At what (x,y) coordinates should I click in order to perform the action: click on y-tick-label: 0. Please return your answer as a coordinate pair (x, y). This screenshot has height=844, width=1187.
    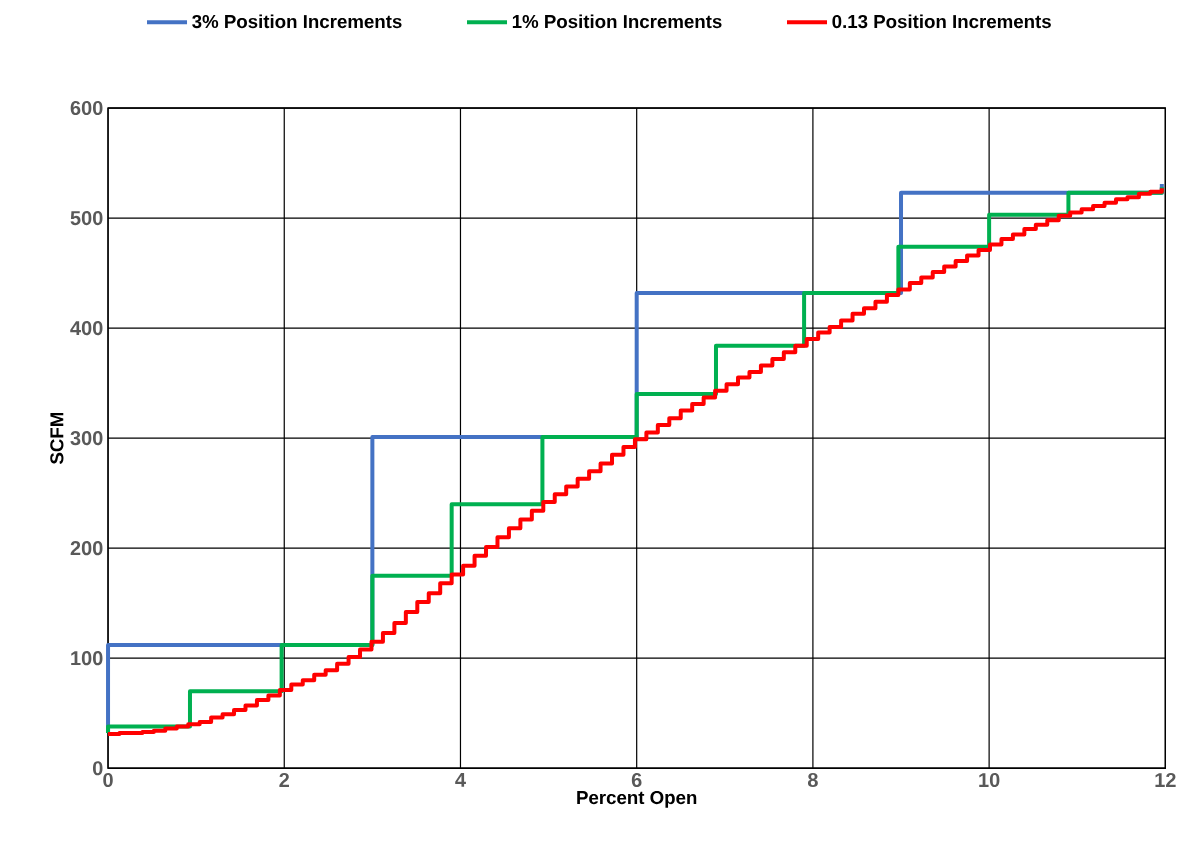
    Looking at the image, I should click on (98, 768).